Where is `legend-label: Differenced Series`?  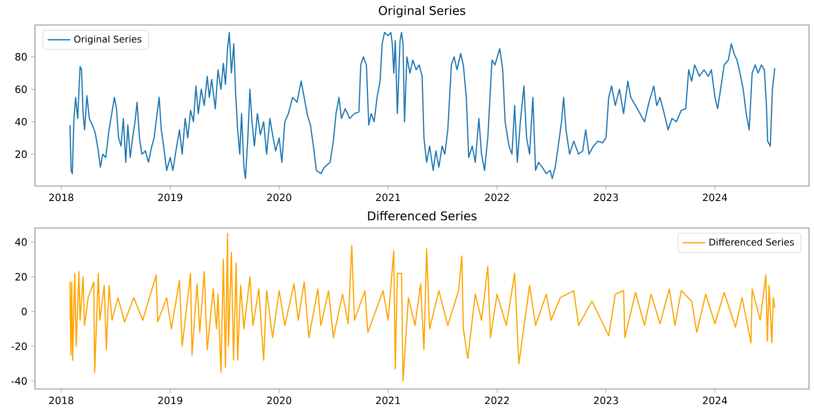
legend-label: Differenced Series is located at coordinates (752, 242).